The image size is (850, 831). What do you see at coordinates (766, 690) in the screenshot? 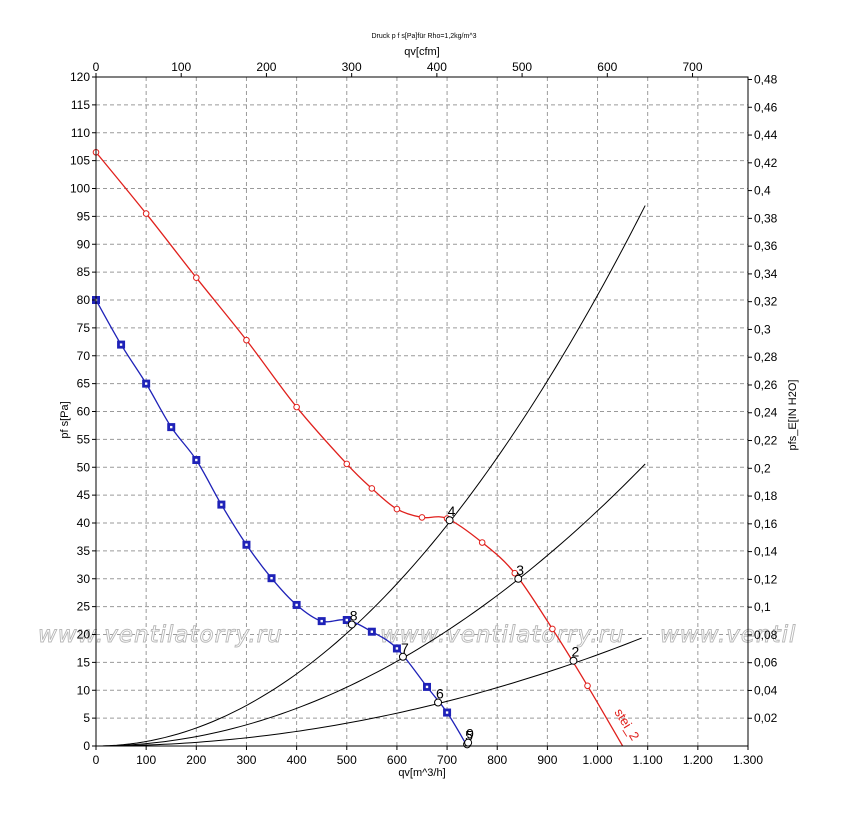
I see `y2-tick-label: 0,04` at bounding box center [766, 690].